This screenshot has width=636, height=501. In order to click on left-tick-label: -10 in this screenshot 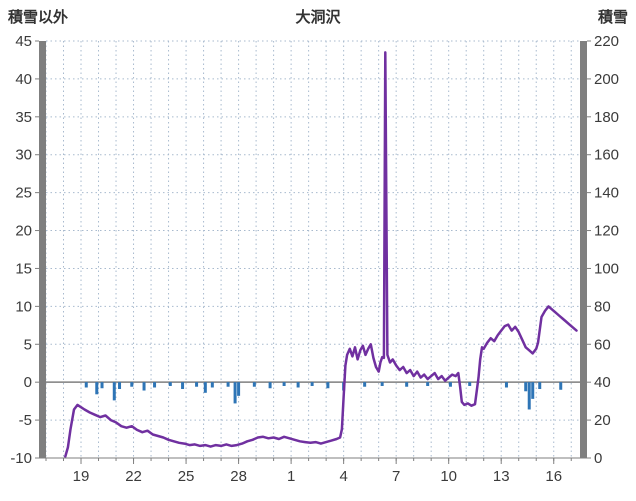, I will do `click(21, 458)`.